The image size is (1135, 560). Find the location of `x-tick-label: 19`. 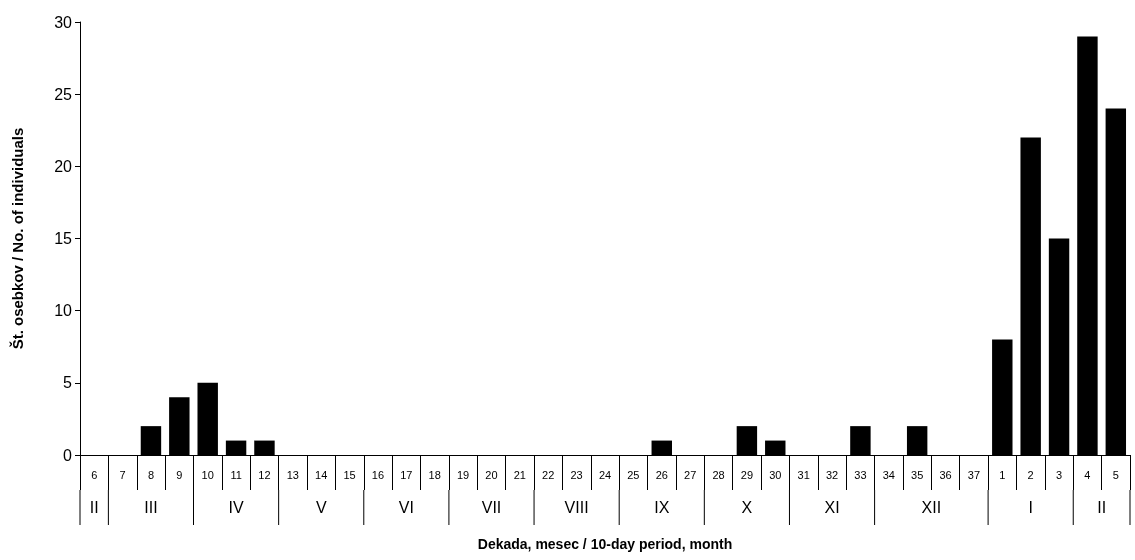

x-tick-label: 19 is located at coordinates (463, 474).